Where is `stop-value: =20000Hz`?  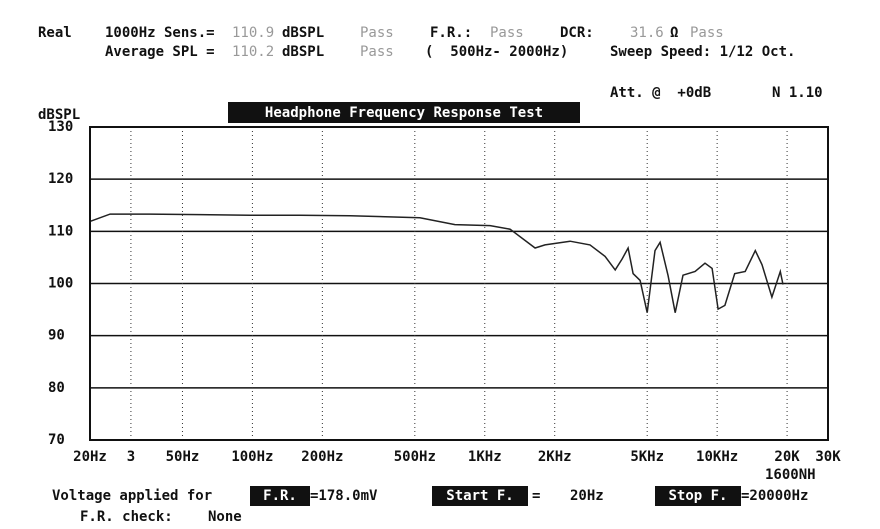
stop-value: =20000Hz is located at coordinates (774, 496).